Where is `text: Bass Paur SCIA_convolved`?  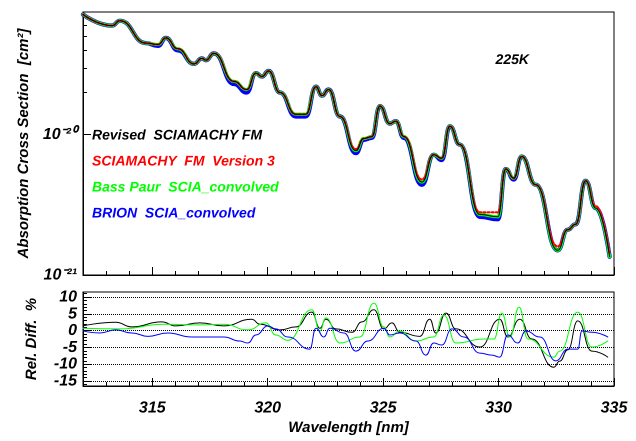 text: Bass Paur SCIA_convolved is located at coordinates (186, 186).